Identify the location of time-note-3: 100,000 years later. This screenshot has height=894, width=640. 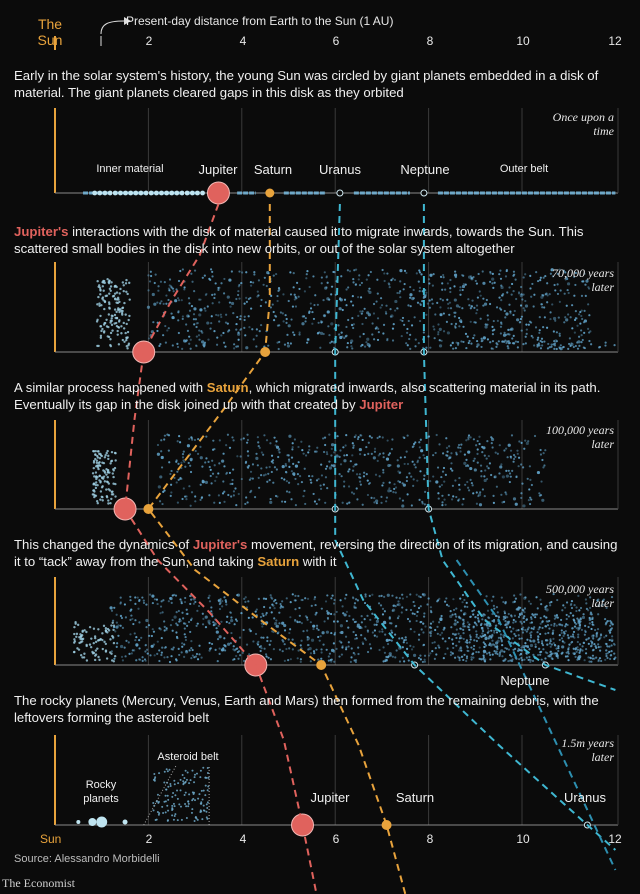
(580, 437).